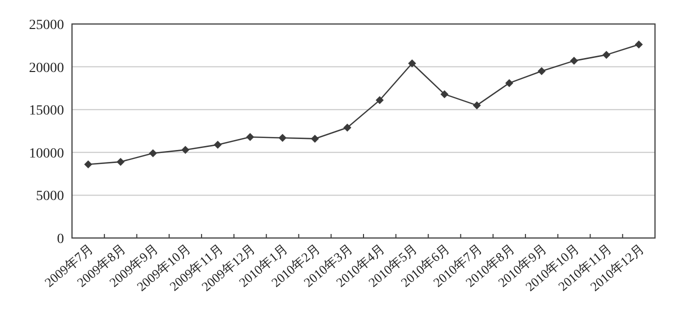 This screenshot has width=685, height=325. What do you see at coordinates (46, 25) in the screenshot?
I see `y-tick-label: 25000` at bounding box center [46, 25].